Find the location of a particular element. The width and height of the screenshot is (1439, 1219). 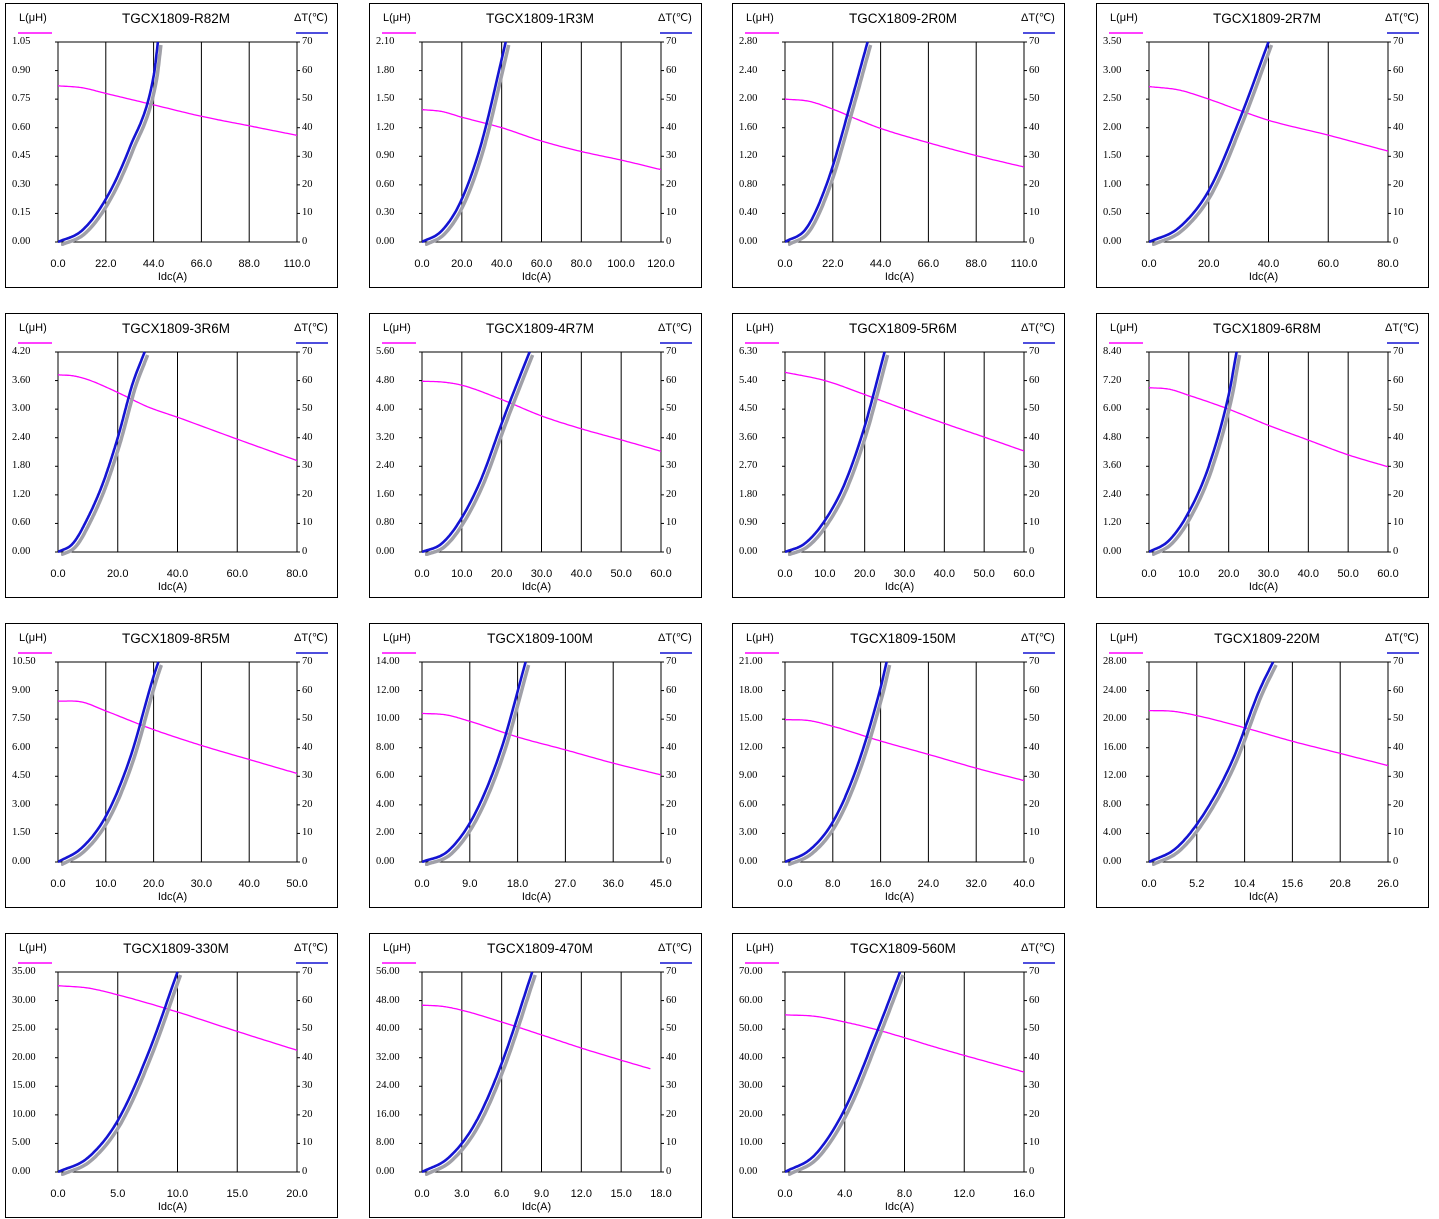

y-tick-label: 1.80 is located at coordinates (21, 466).